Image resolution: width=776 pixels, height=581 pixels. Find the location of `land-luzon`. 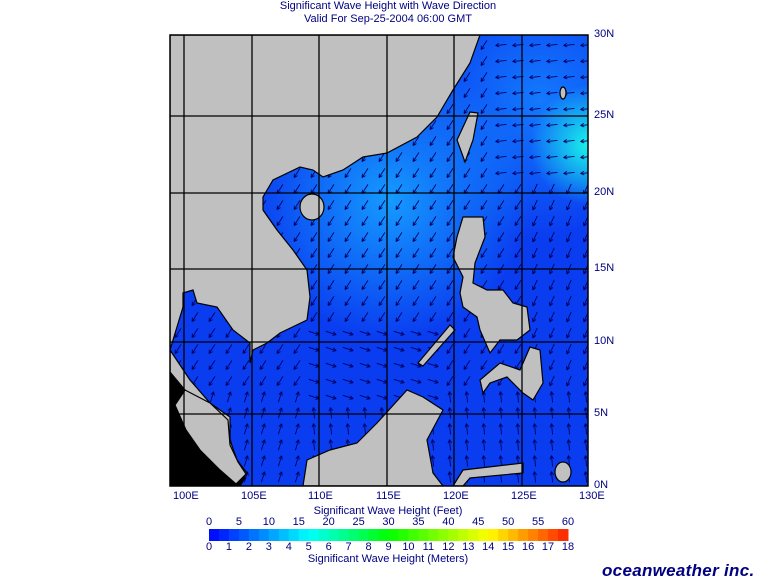

land-luzon is located at coordinates (491, 285).